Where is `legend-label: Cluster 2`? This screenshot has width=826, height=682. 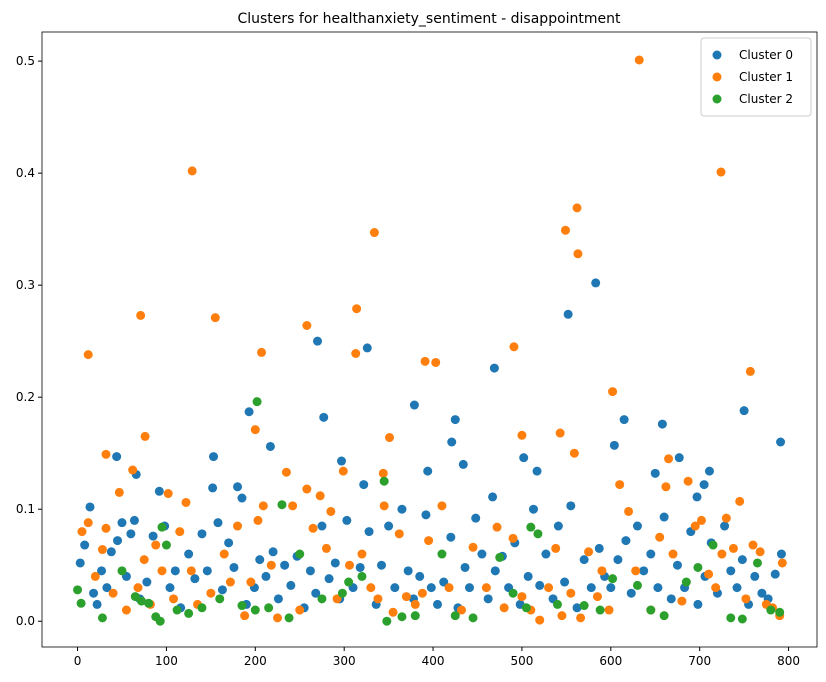
legend-label: Cluster 2 is located at coordinates (766, 99).